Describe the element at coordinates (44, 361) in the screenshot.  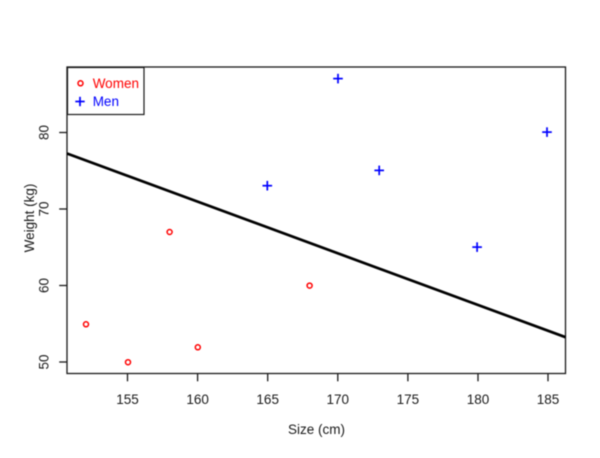
I see `svg-text: 50` at that location.